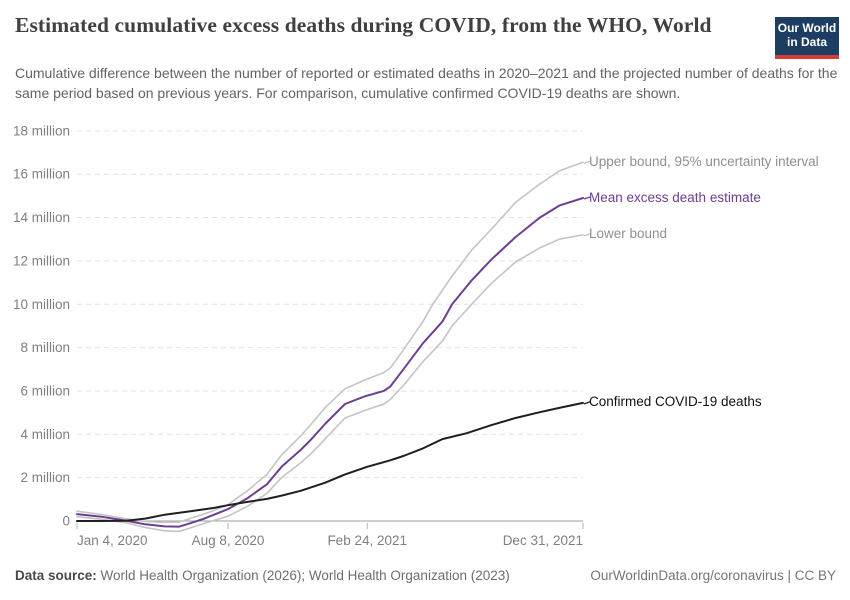  I want to click on owid-logo-line2: in Data, so click(806, 42).